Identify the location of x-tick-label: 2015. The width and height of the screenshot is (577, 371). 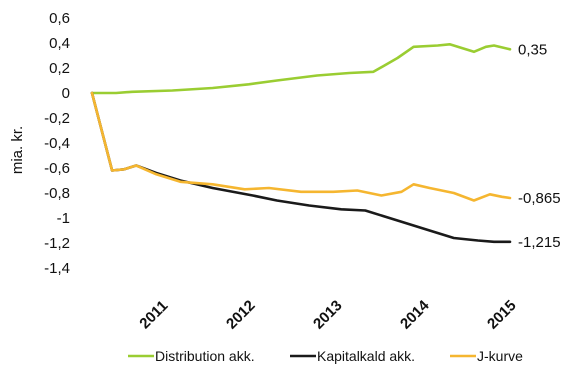
(502, 315).